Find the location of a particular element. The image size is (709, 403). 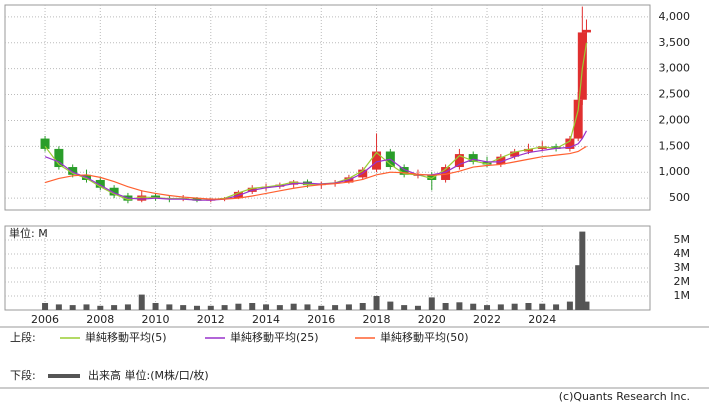

x-tick-label: 2022 is located at coordinates (487, 319).